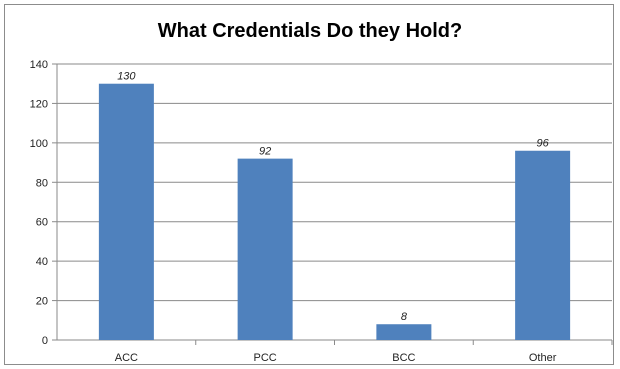 The width and height of the screenshot is (620, 369). Describe the element at coordinates (404, 332) in the screenshot. I see `bar-bcc` at that location.